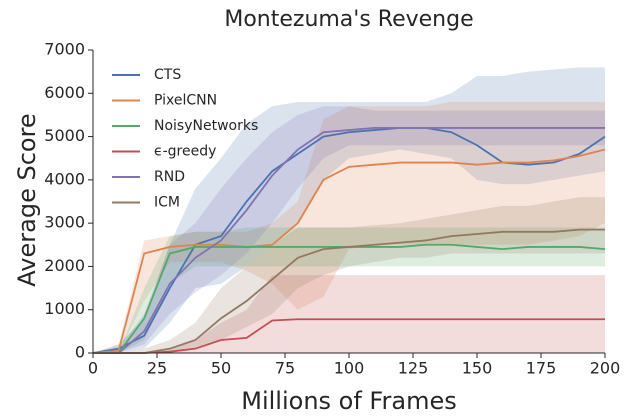 The height and width of the screenshot is (417, 625). I want to click on legend-label: NoisyNetworks, so click(206, 126).